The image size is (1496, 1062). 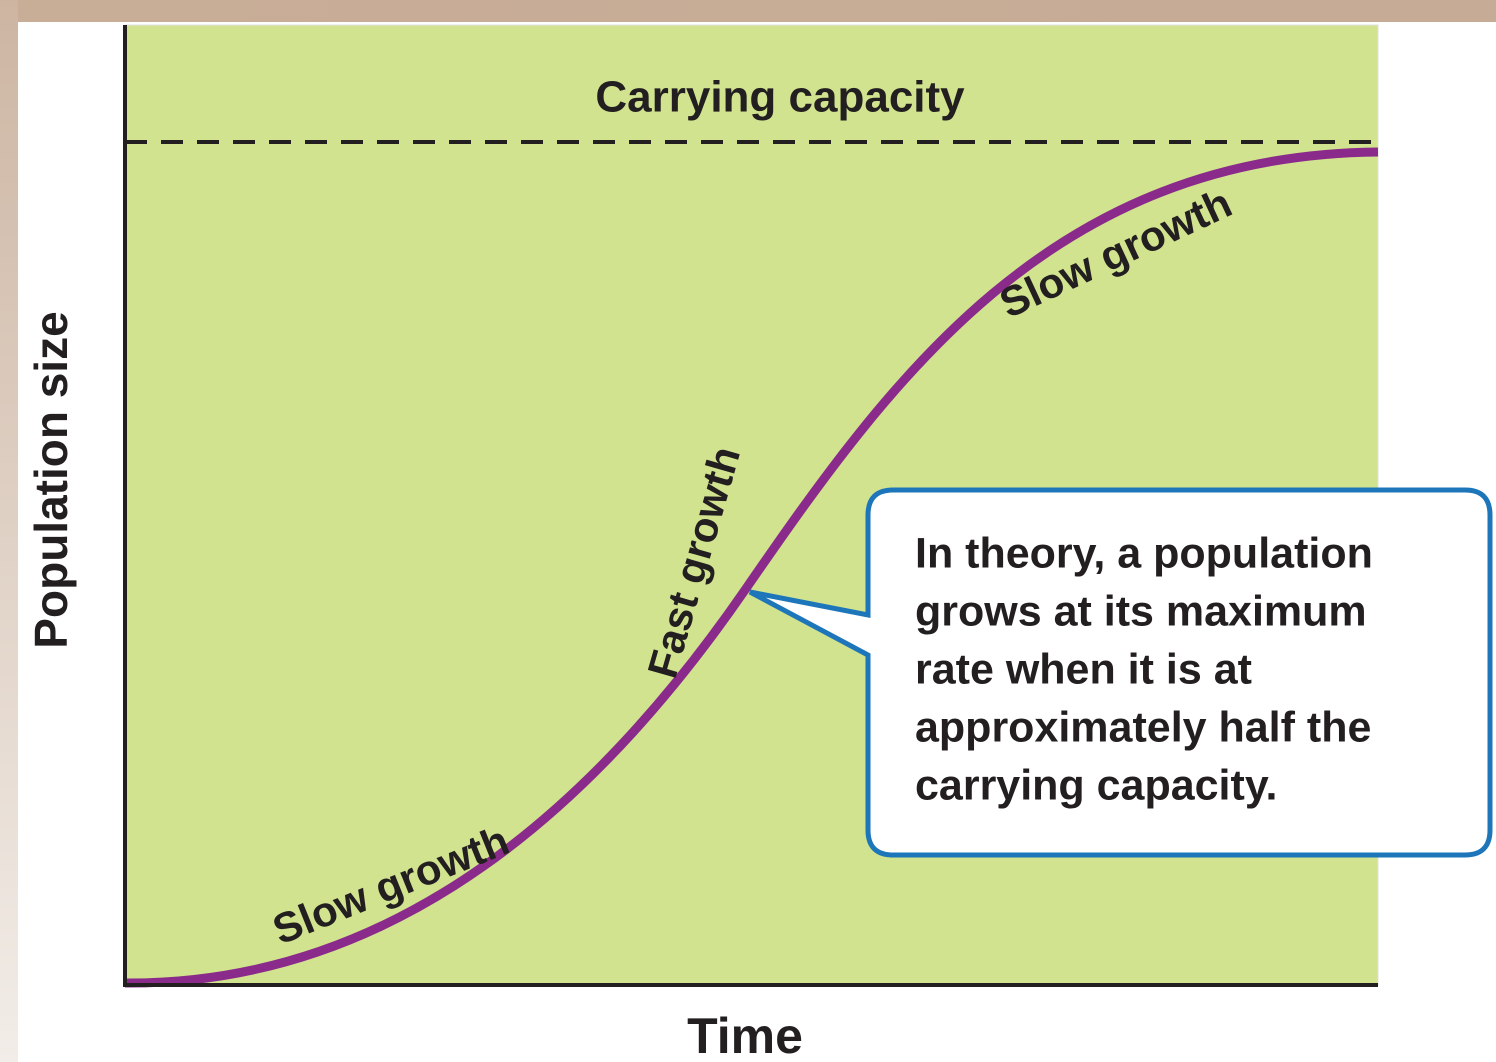 What do you see at coordinates (9, 531) in the screenshot?
I see `left-border` at bounding box center [9, 531].